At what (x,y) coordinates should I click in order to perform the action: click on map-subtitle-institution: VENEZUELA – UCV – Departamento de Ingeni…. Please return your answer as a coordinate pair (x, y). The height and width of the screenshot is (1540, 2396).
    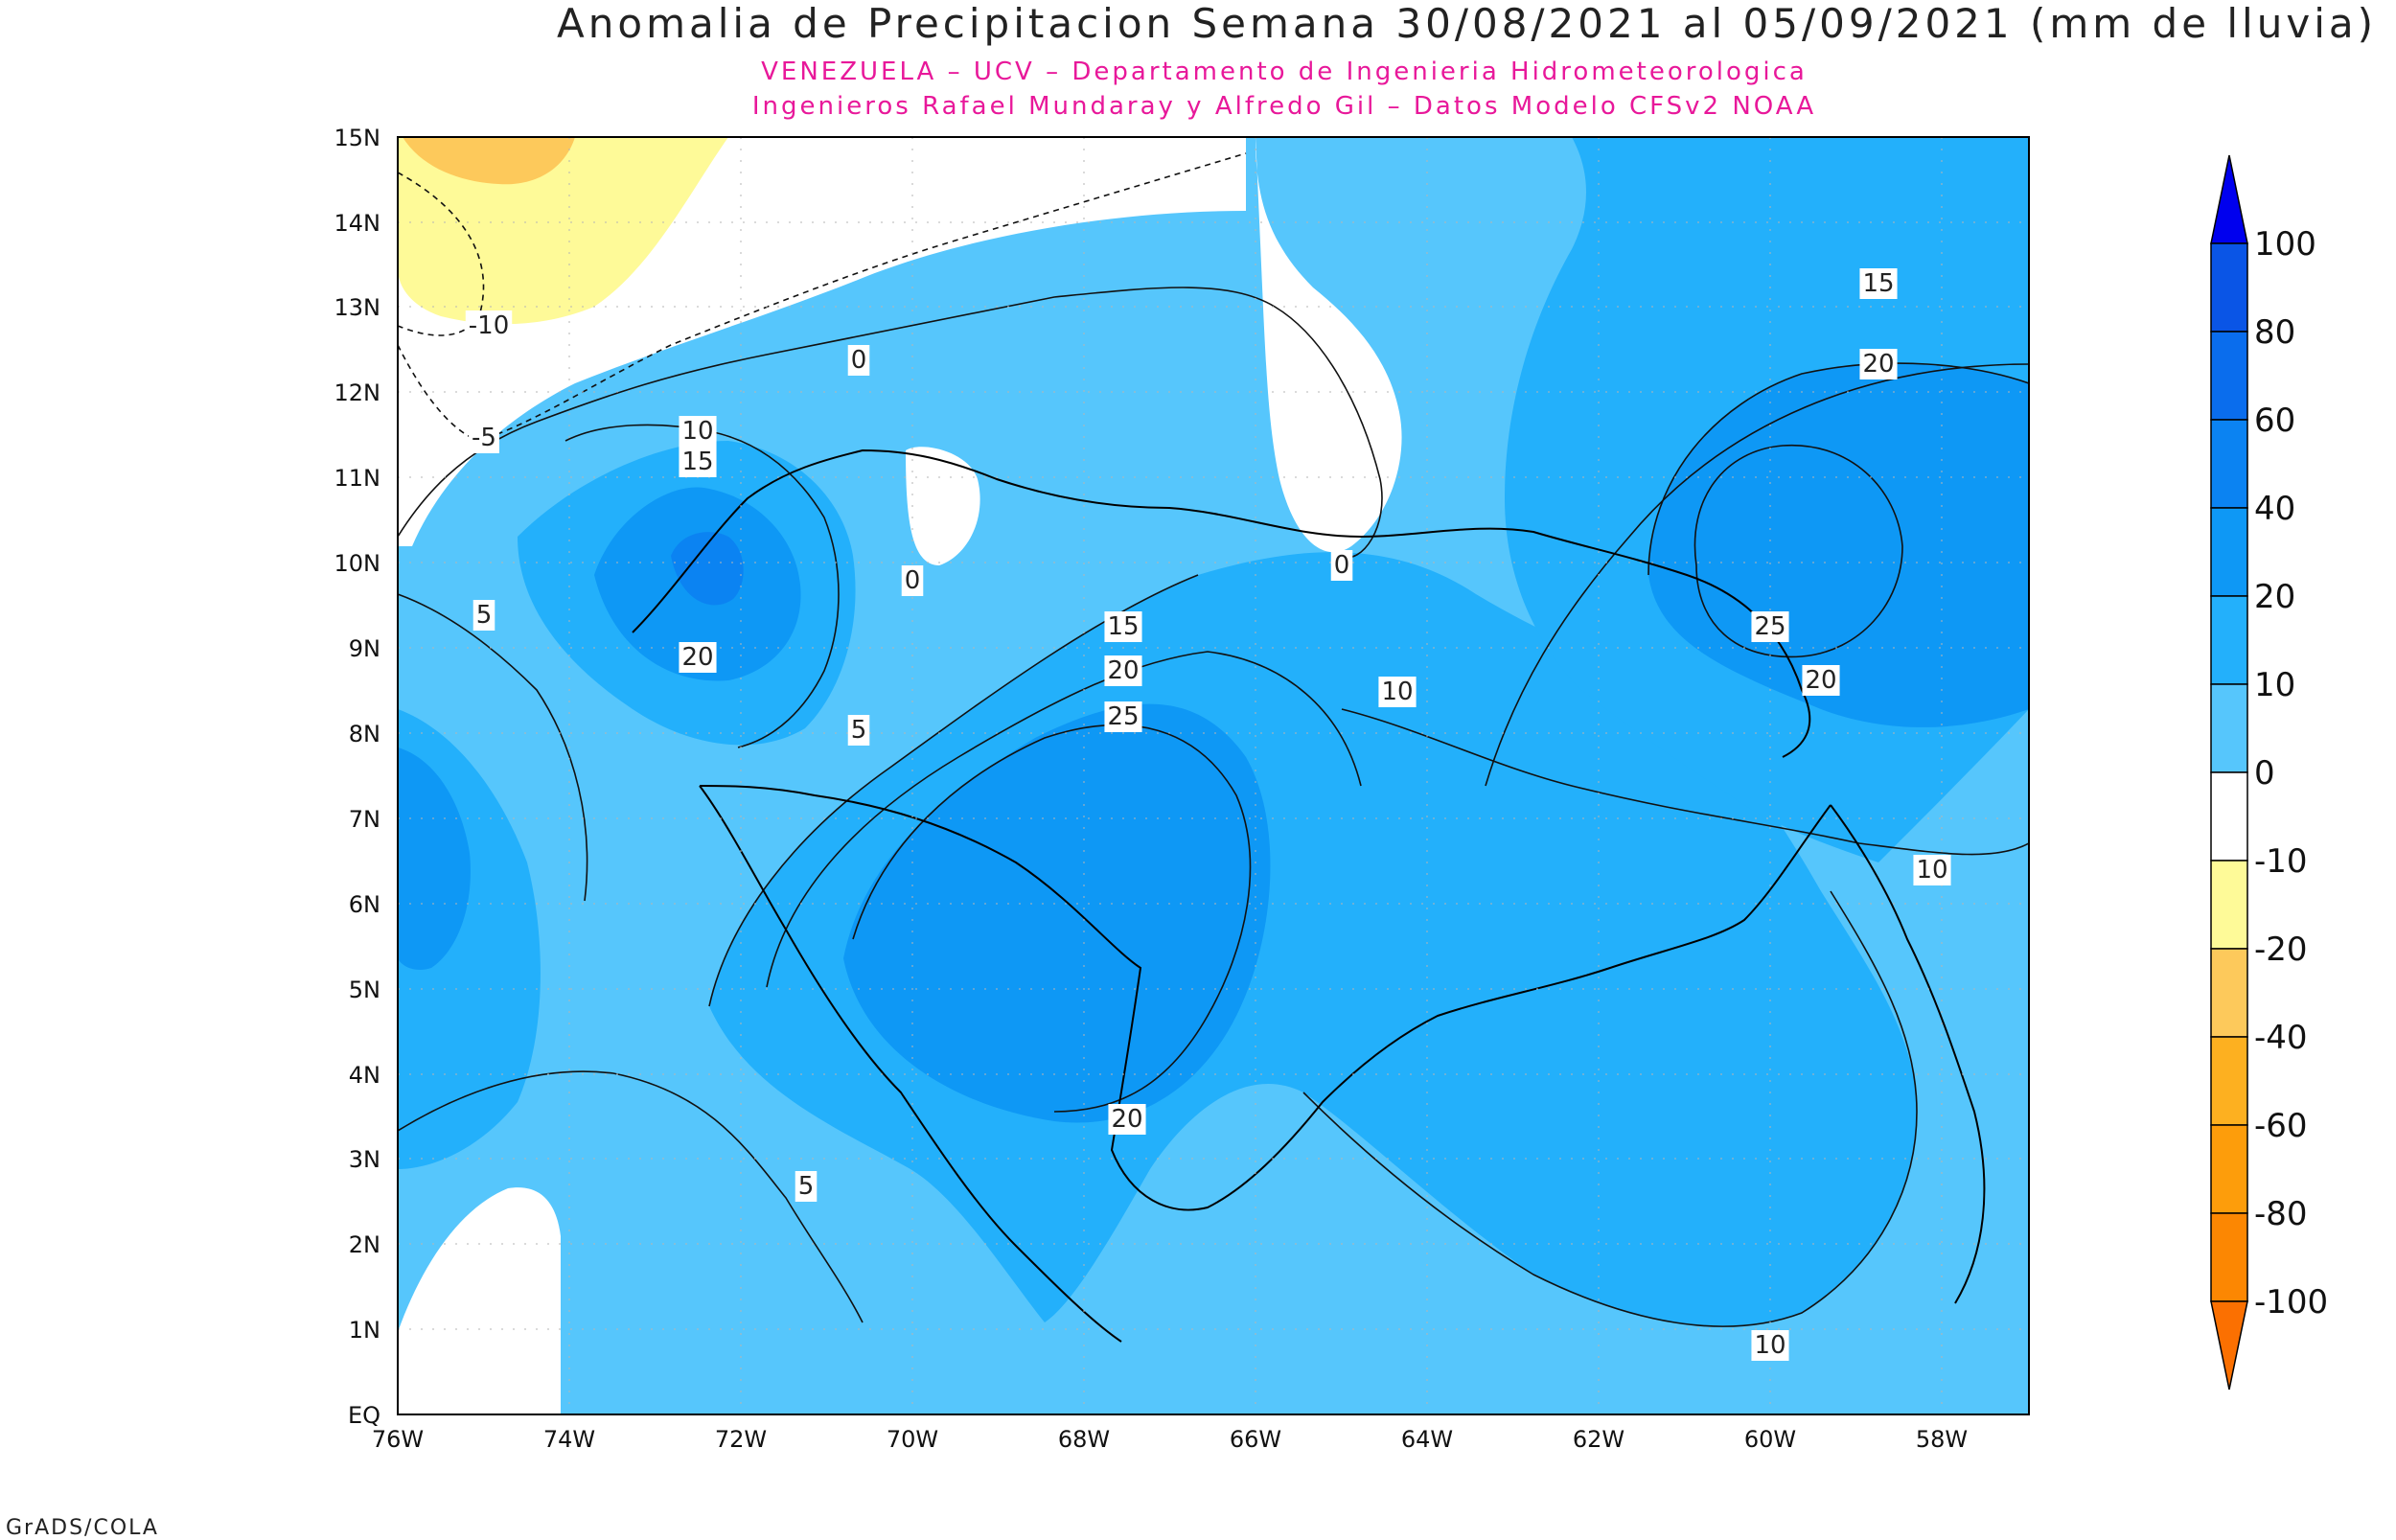
    Looking at the image, I should click on (1285, 71).